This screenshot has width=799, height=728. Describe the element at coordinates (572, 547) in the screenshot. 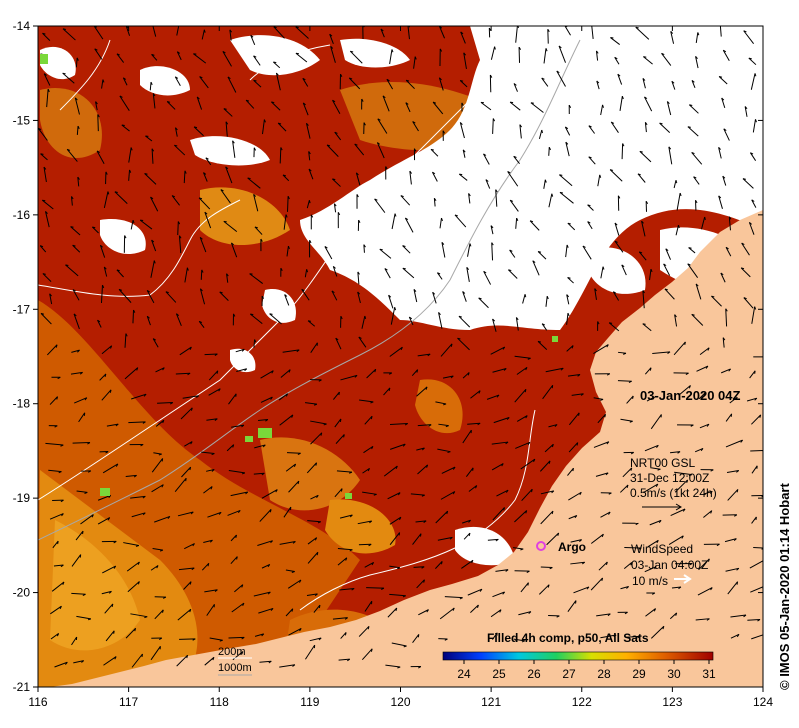

I see `argo-label: Argo` at that location.